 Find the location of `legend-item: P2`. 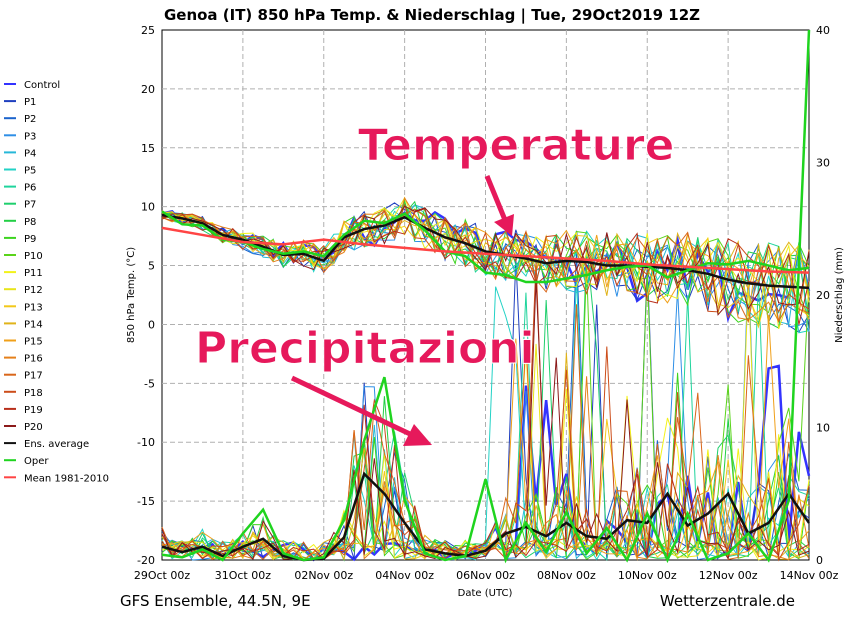

legend-item: P2 is located at coordinates (20, 119).